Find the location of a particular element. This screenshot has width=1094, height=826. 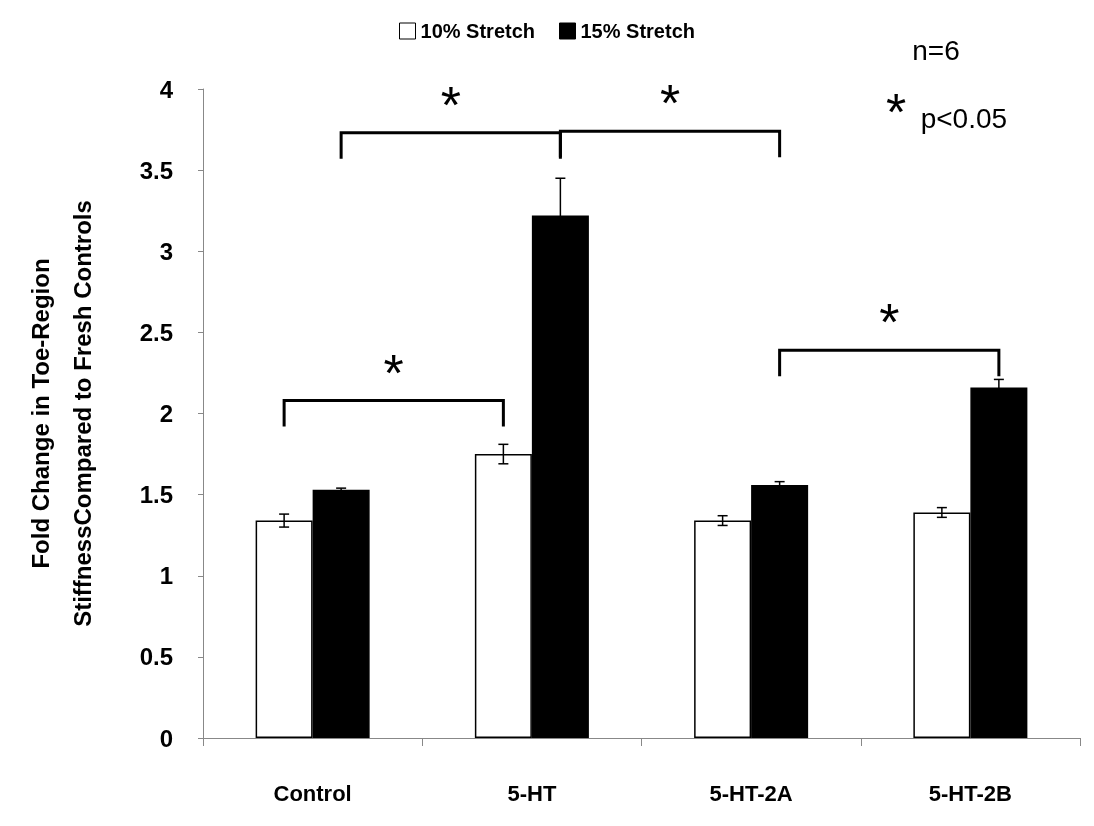

y-tick-label: 2.5 is located at coordinates (156, 332).